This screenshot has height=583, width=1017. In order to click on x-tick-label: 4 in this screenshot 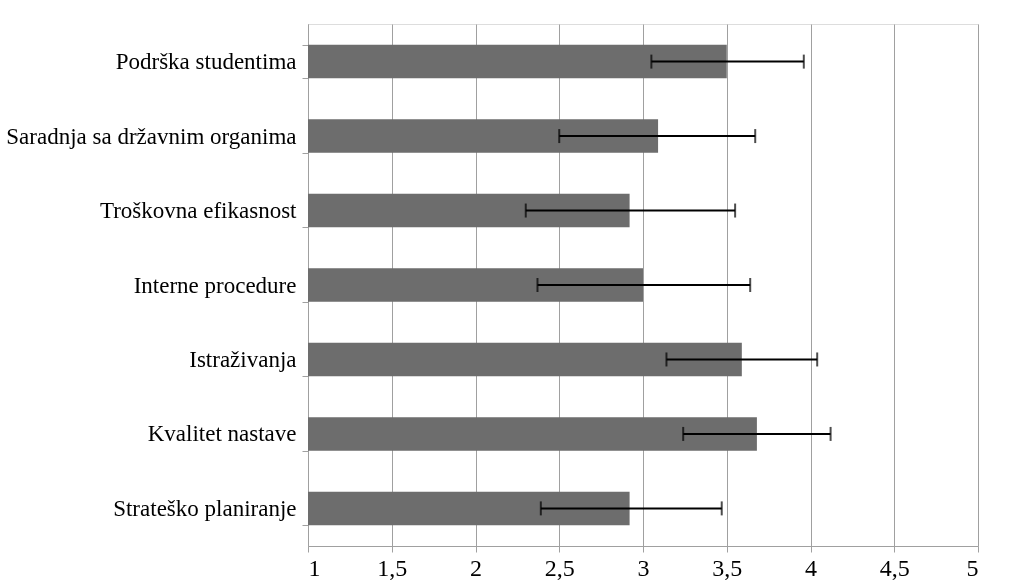, I will do `click(811, 567)`.